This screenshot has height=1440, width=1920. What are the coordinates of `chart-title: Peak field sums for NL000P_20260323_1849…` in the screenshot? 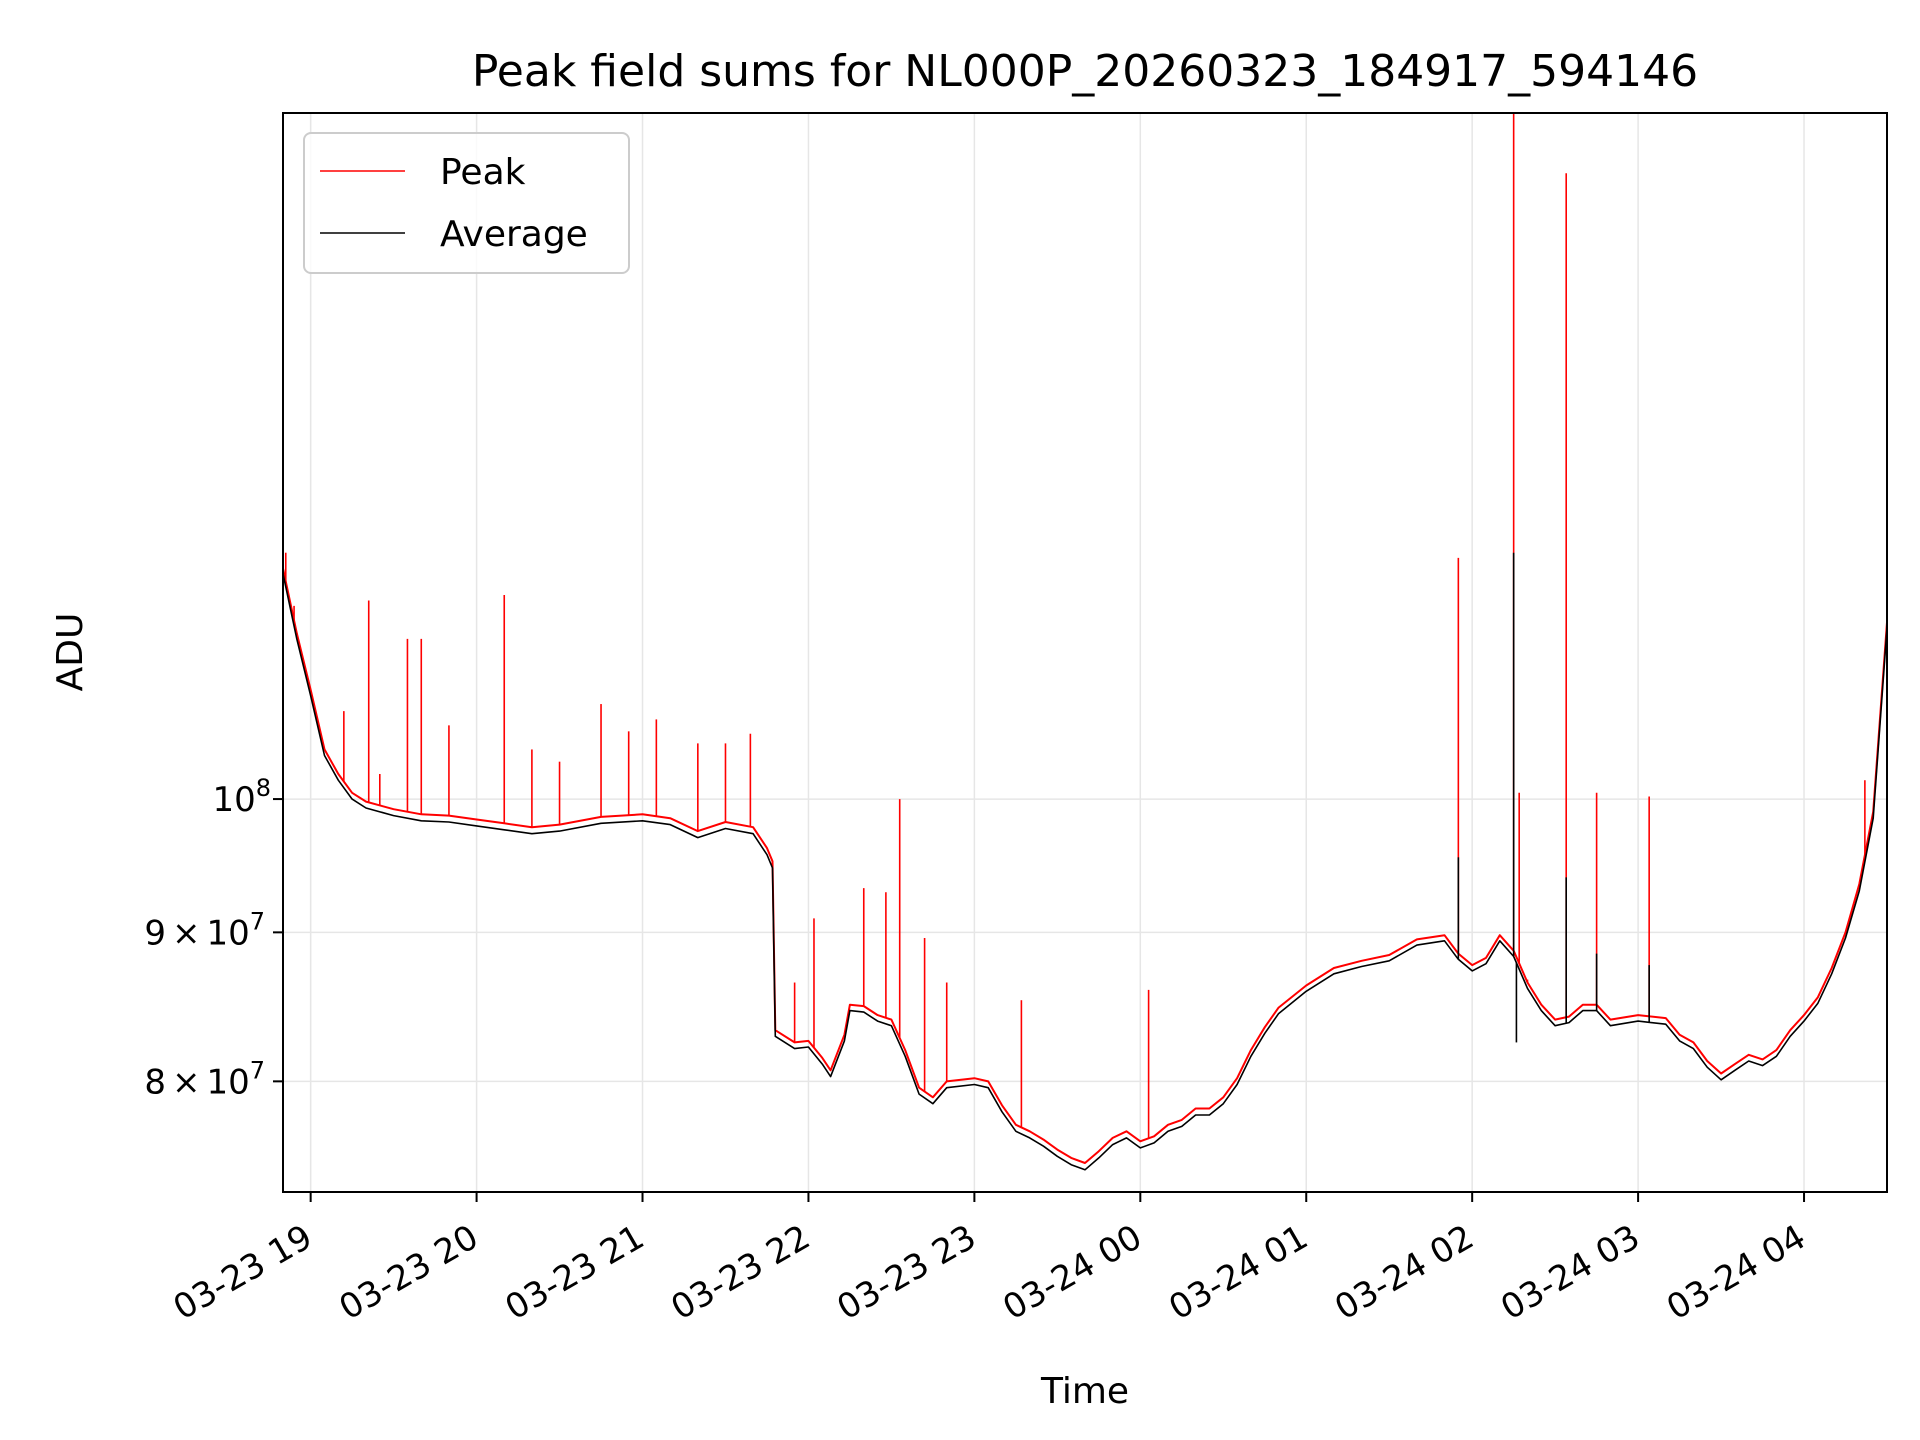 It's located at (1085, 71).